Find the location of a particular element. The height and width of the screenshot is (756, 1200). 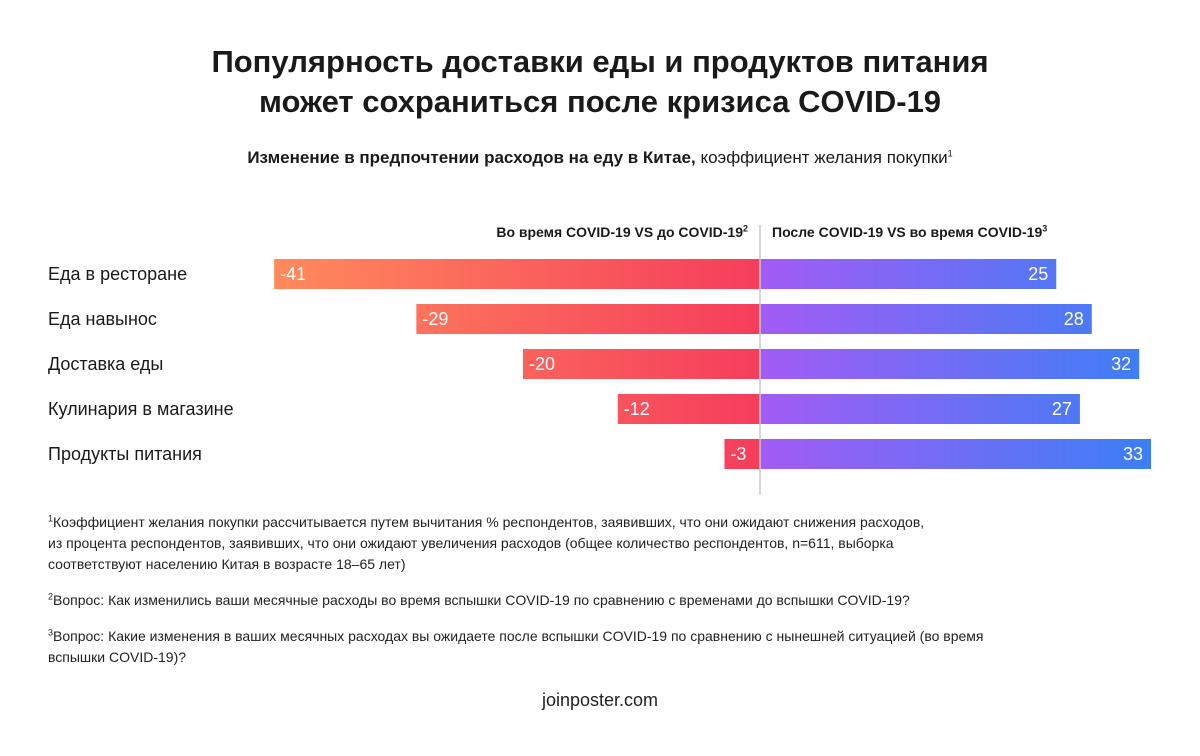

footnote-2-marker: 2 is located at coordinates (51, 596).